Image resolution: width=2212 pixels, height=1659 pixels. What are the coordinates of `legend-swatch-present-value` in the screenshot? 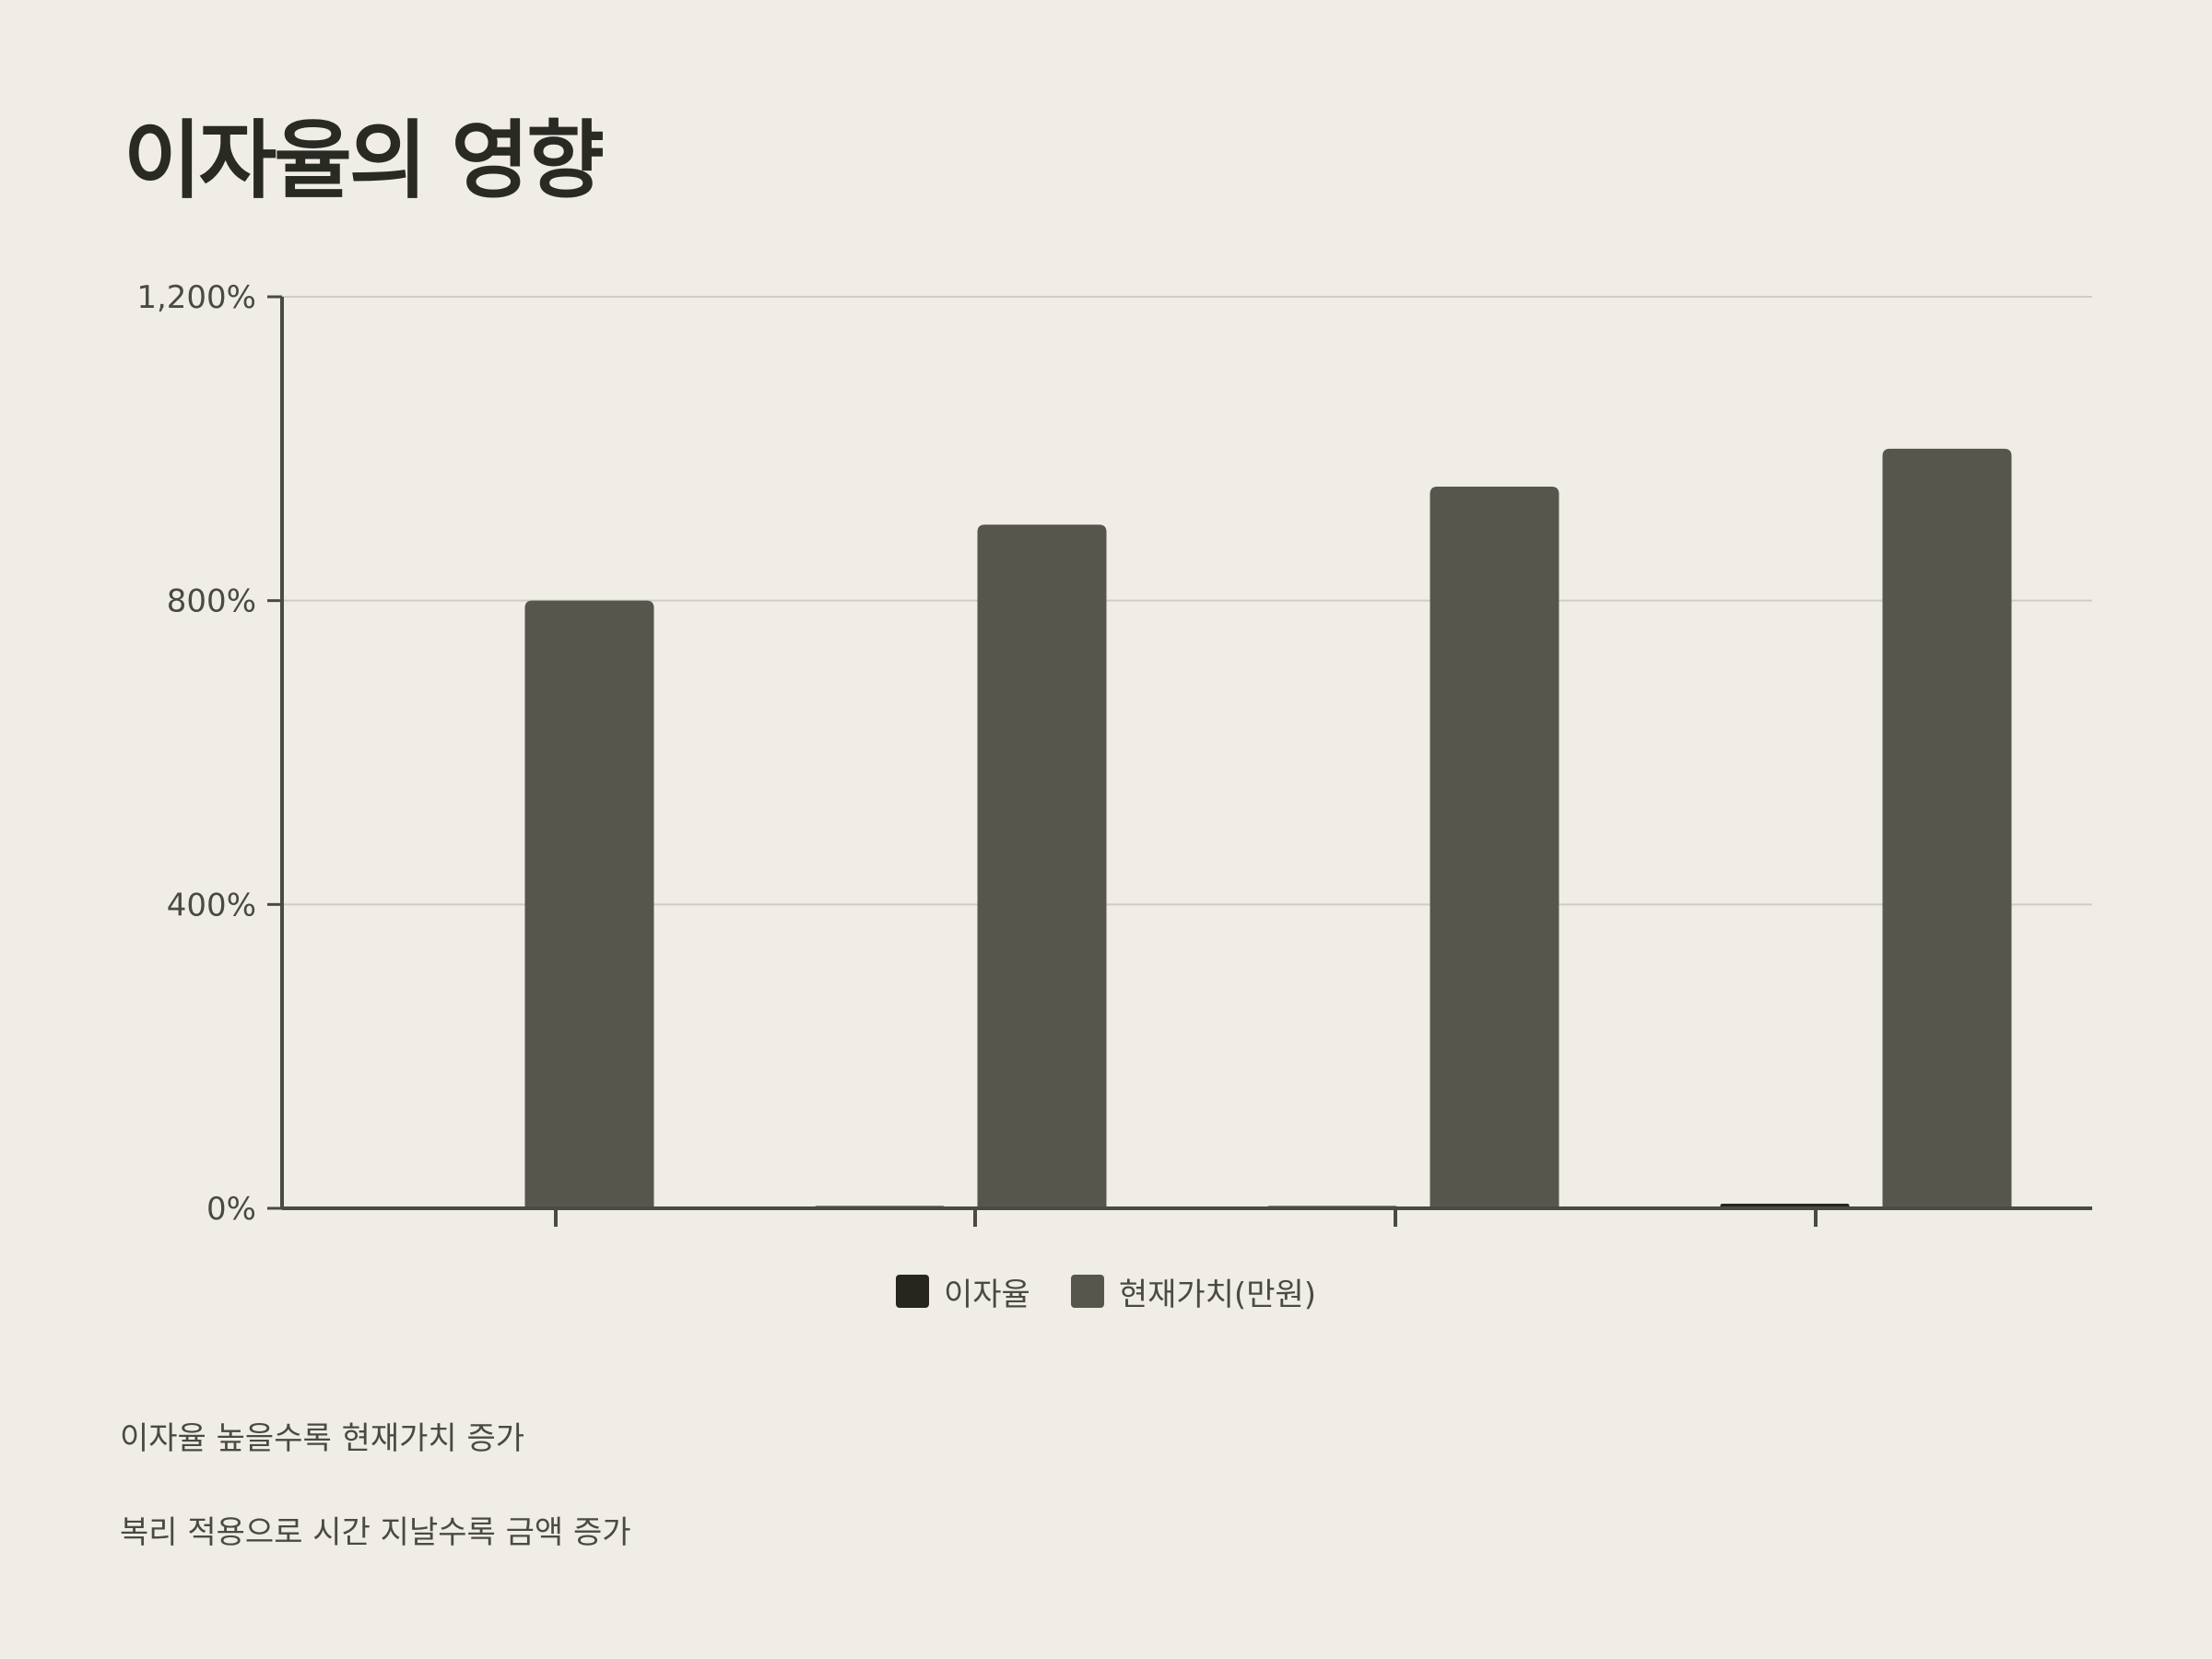 It's located at (1087, 1291).